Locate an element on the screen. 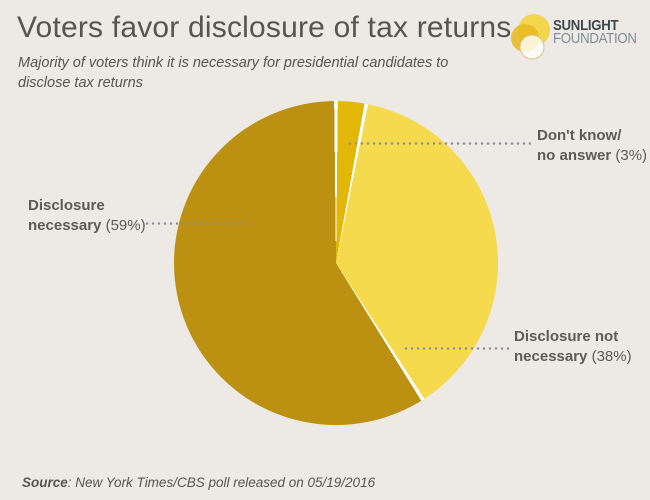 The height and width of the screenshot is (500, 650). label-disclosure-necessary: Disclosure necessary (59%) is located at coordinates (87, 216).